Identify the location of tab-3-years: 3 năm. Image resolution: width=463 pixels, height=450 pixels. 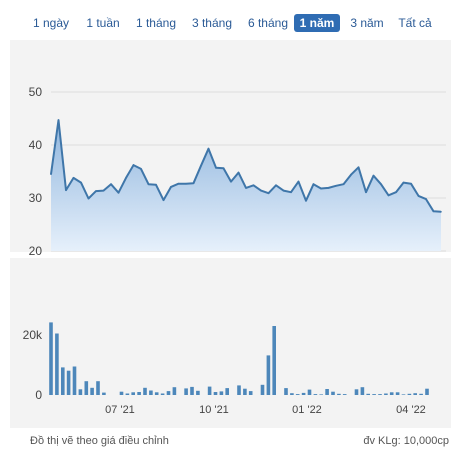
(367, 23).